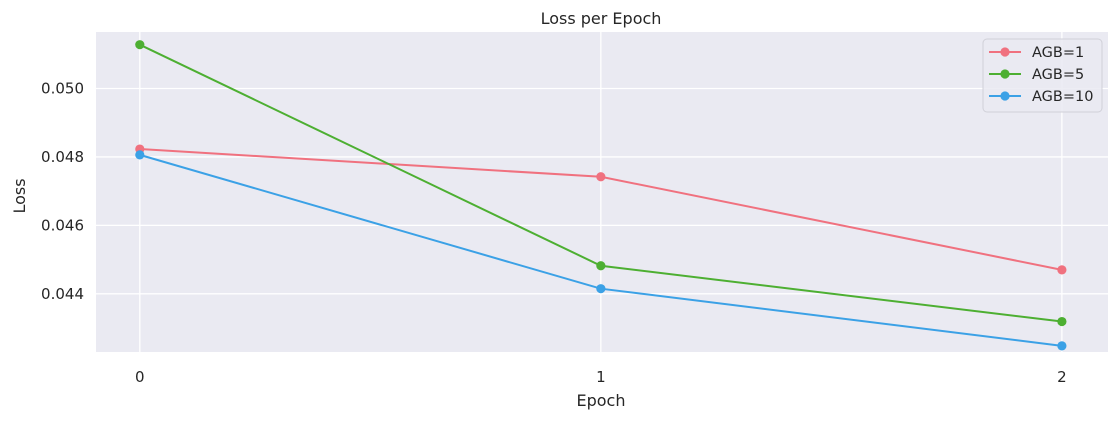  What do you see at coordinates (62, 294) in the screenshot?
I see `y-tick-label: 0.044` at bounding box center [62, 294].